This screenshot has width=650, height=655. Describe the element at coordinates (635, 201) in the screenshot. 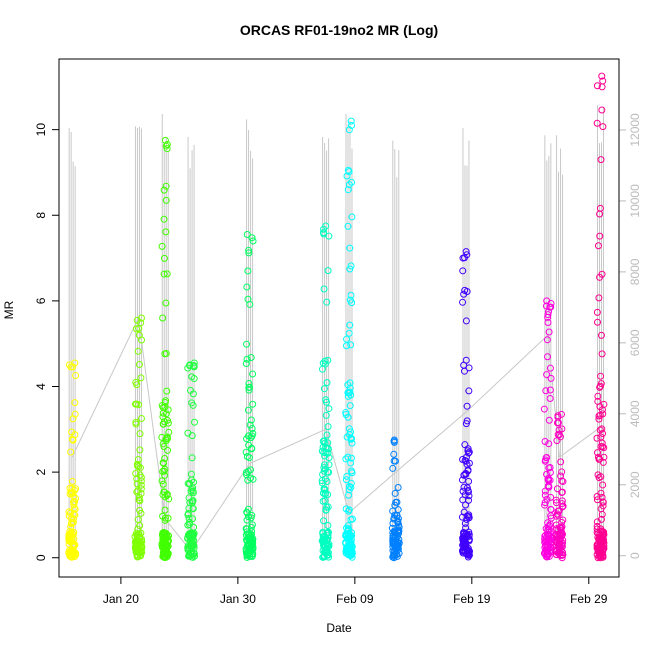

I see `y-right-tick-label: 10000` at that location.